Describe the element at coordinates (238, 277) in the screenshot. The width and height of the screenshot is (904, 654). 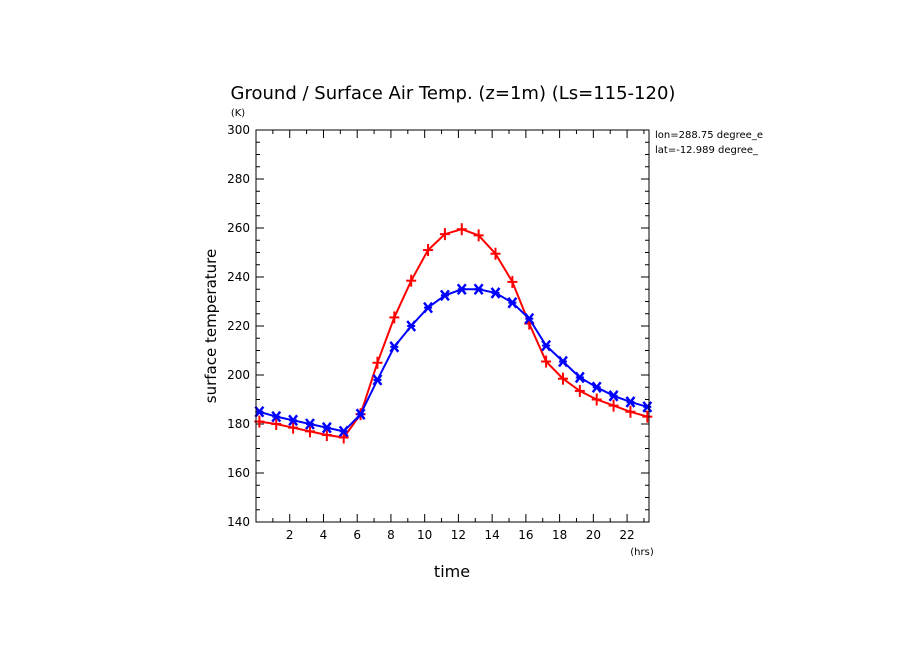
I see `y-tick-label: 240` at that location.